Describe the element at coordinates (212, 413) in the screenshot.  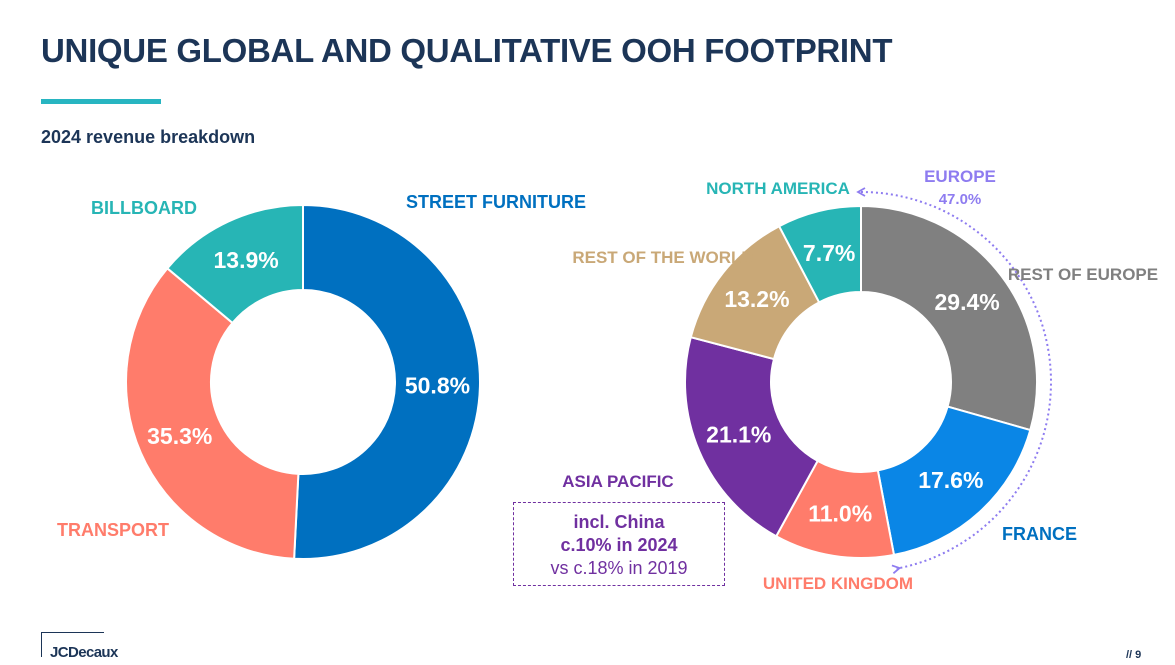
I see `slice-transport` at that location.